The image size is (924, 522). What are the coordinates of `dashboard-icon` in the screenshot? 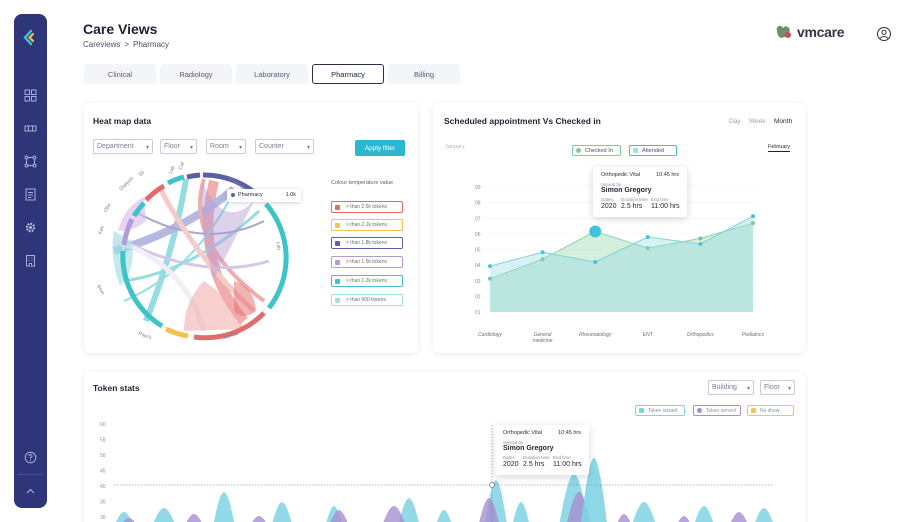 It's located at (30, 95).